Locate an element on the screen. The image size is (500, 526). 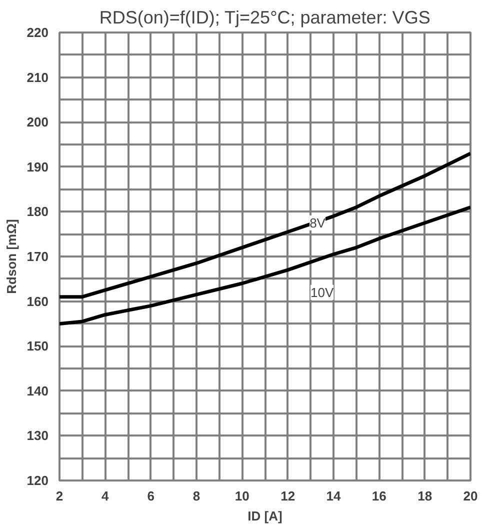
y-tick-label: 200 is located at coordinates (37, 122).